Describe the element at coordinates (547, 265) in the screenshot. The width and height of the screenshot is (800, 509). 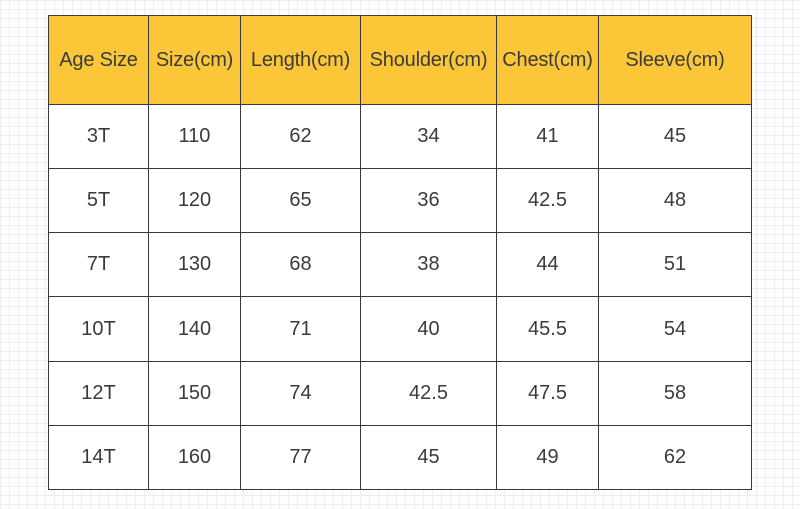
I see `cell-chest: 44` at that location.